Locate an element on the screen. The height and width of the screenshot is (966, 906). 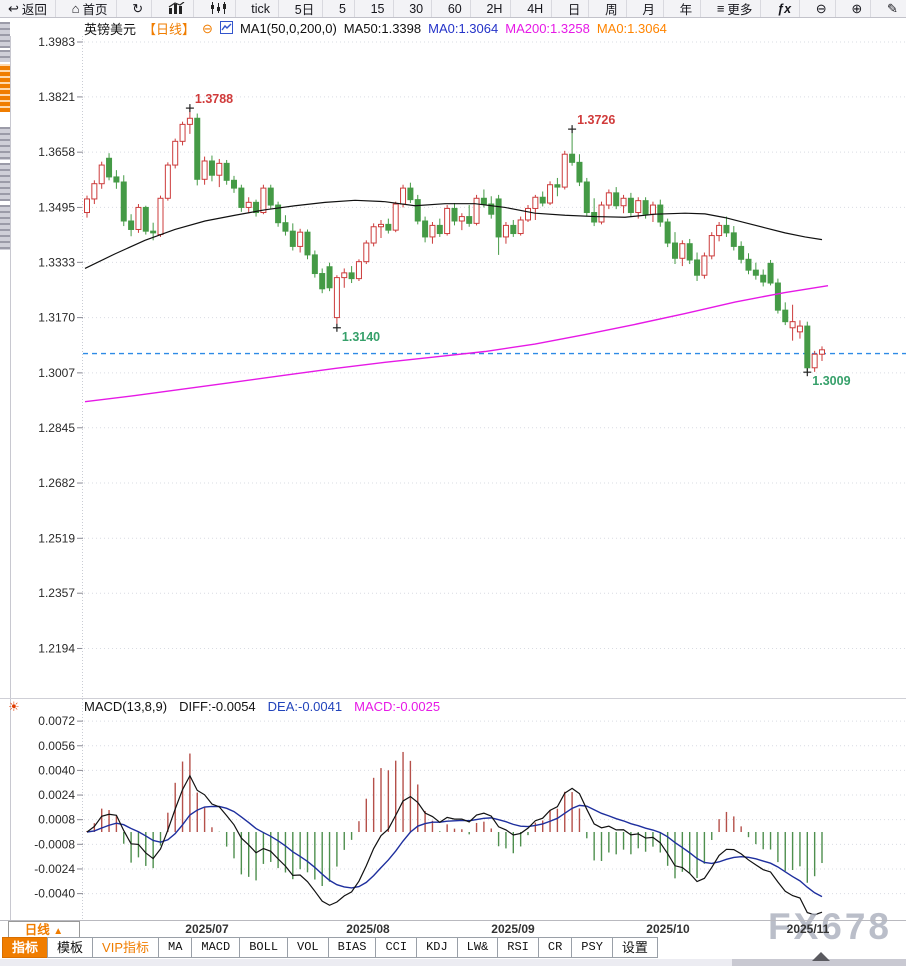
toolbar-period-week: 周 is located at coordinates (612, 8).